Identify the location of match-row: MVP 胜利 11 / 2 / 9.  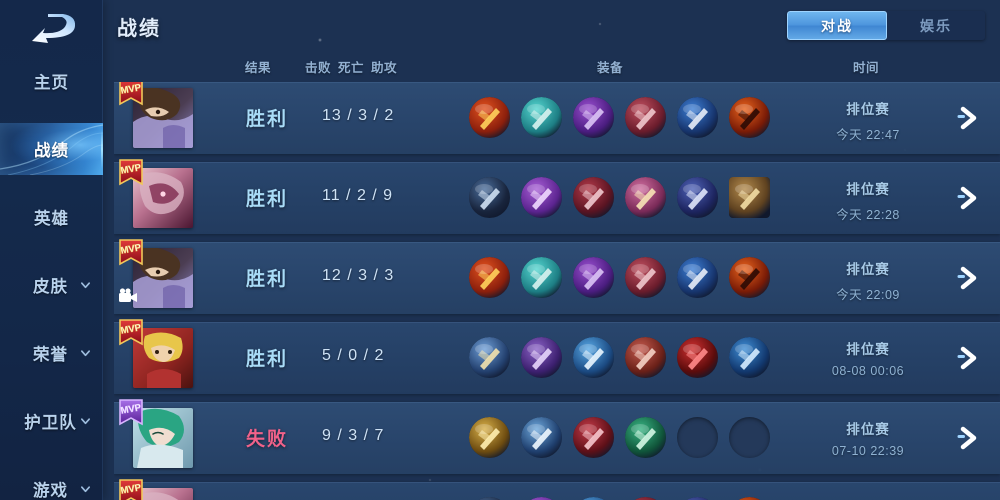
(557, 196).